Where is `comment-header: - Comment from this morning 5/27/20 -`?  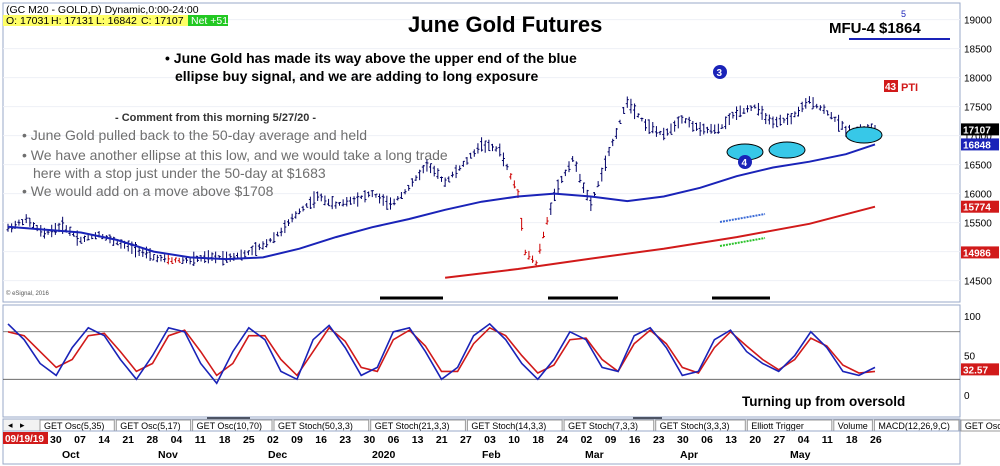
comment-header: - Comment from this morning 5/27/20 - is located at coordinates (215, 118).